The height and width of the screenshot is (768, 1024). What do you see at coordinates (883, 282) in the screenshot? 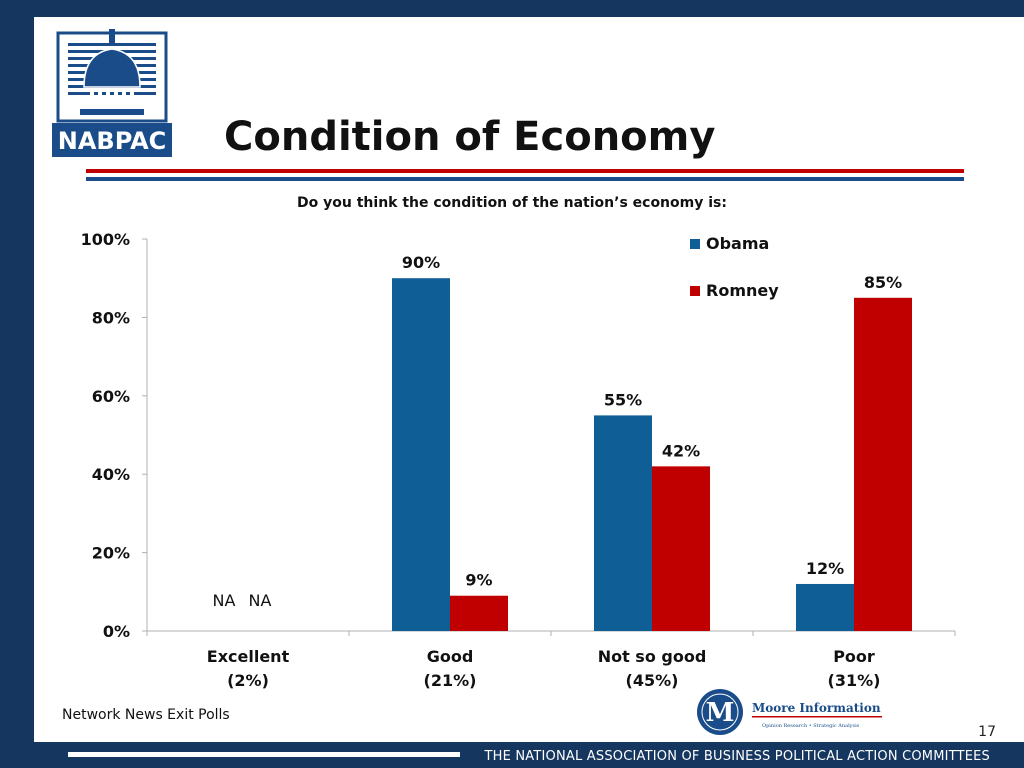
I see `data-label: 85%` at bounding box center [883, 282].